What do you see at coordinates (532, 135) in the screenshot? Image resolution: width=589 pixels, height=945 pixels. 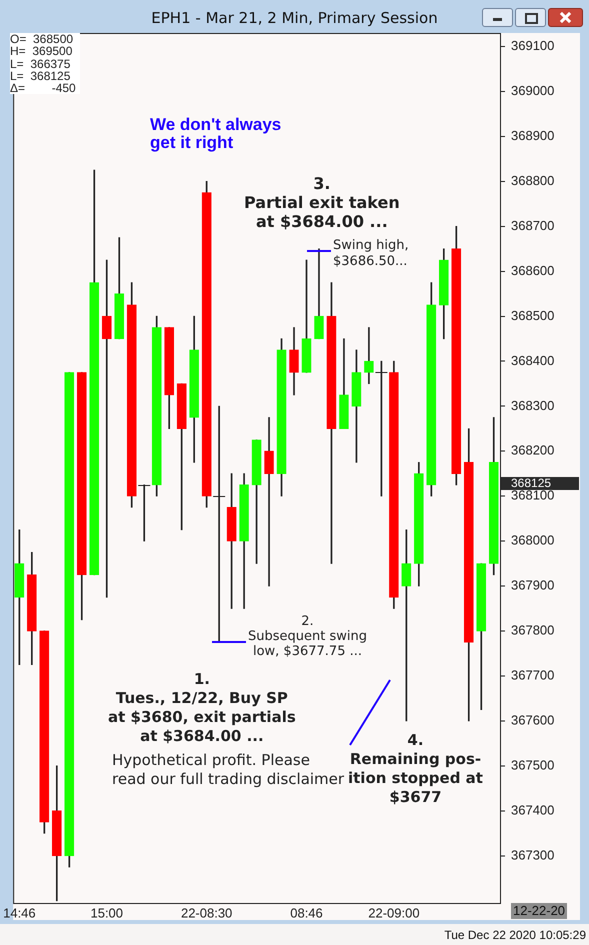 I see `y-tick-label: 368900` at bounding box center [532, 135].